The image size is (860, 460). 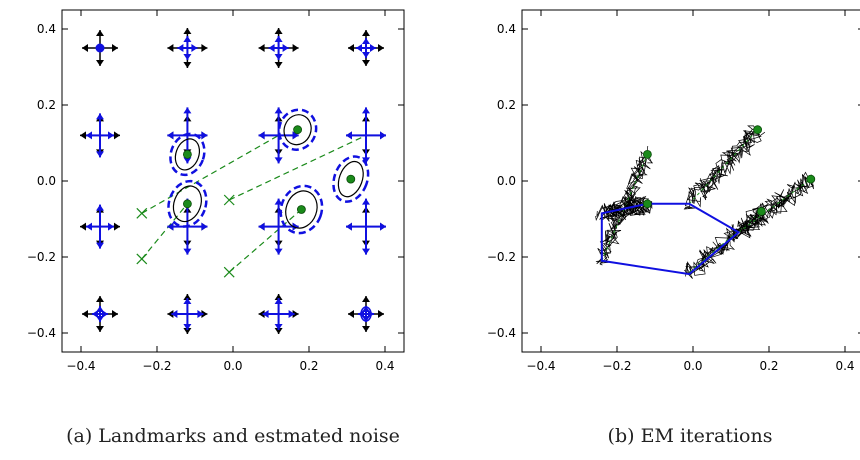 What do you see at coordinates (41, 257) in the screenshot?
I see `panel-a-ytick-label: −0.2` at bounding box center [41, 257].